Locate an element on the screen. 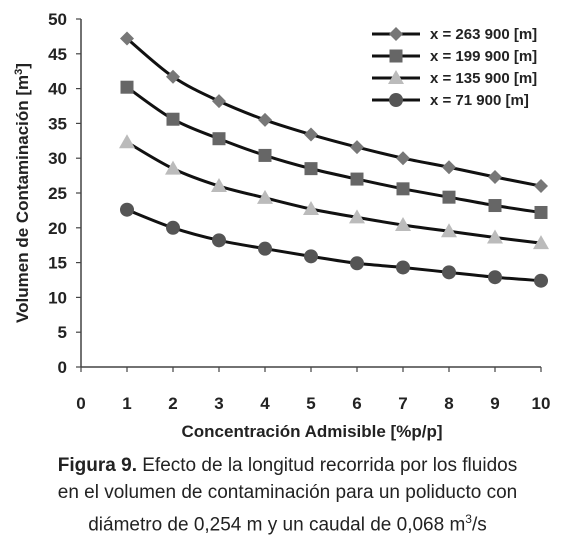  y-tick-label: 30 is located at coordinates (57, 158).